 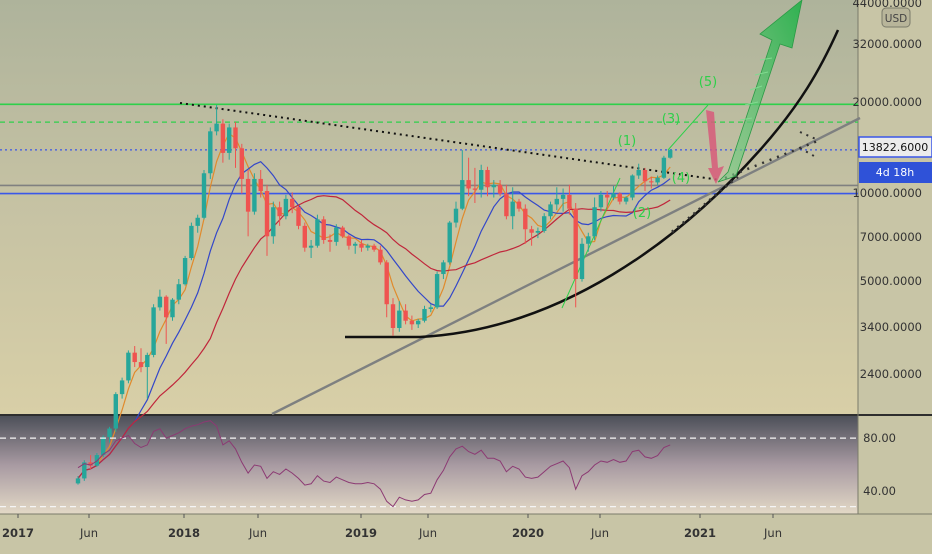 I want to click on price-tick-label: 44000.0000, so click(x=887, y=5).